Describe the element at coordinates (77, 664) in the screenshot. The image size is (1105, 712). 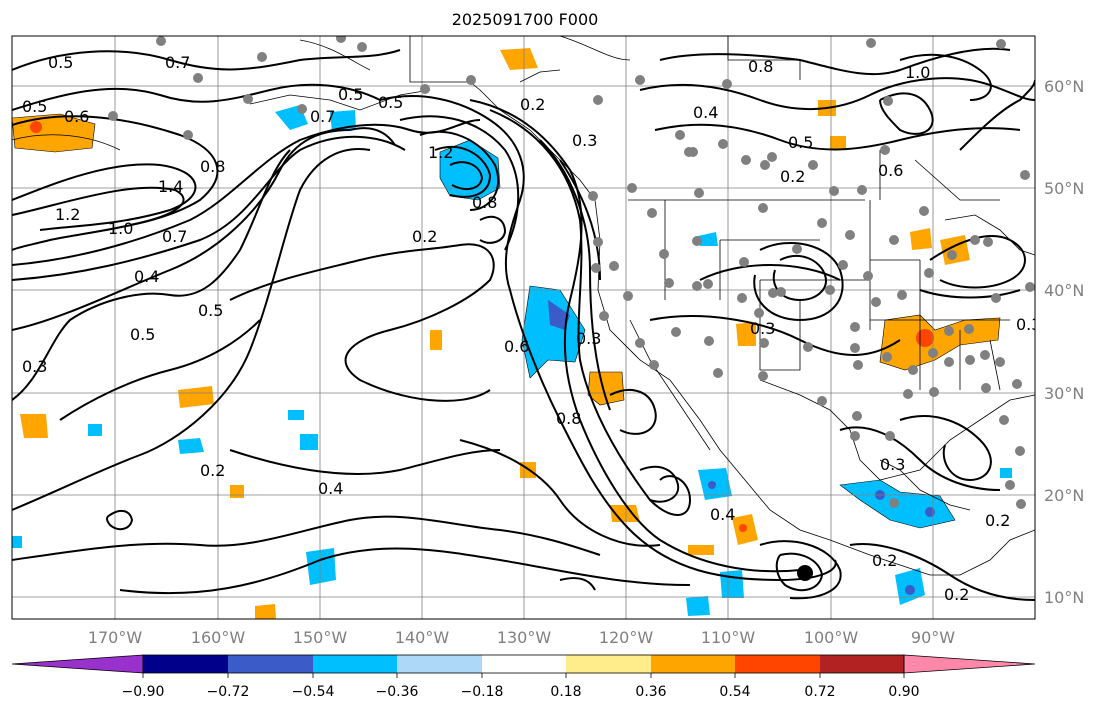
I see `colorbar-min-arrow` at that location.